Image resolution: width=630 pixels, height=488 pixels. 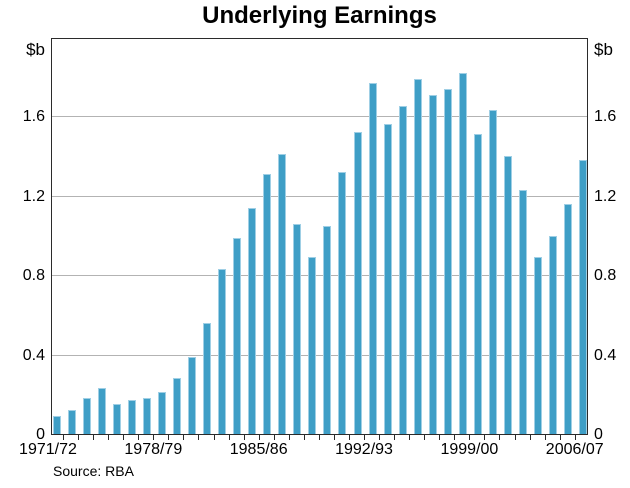 I want to click on gridline-0.8, so click(x=319, y=276).